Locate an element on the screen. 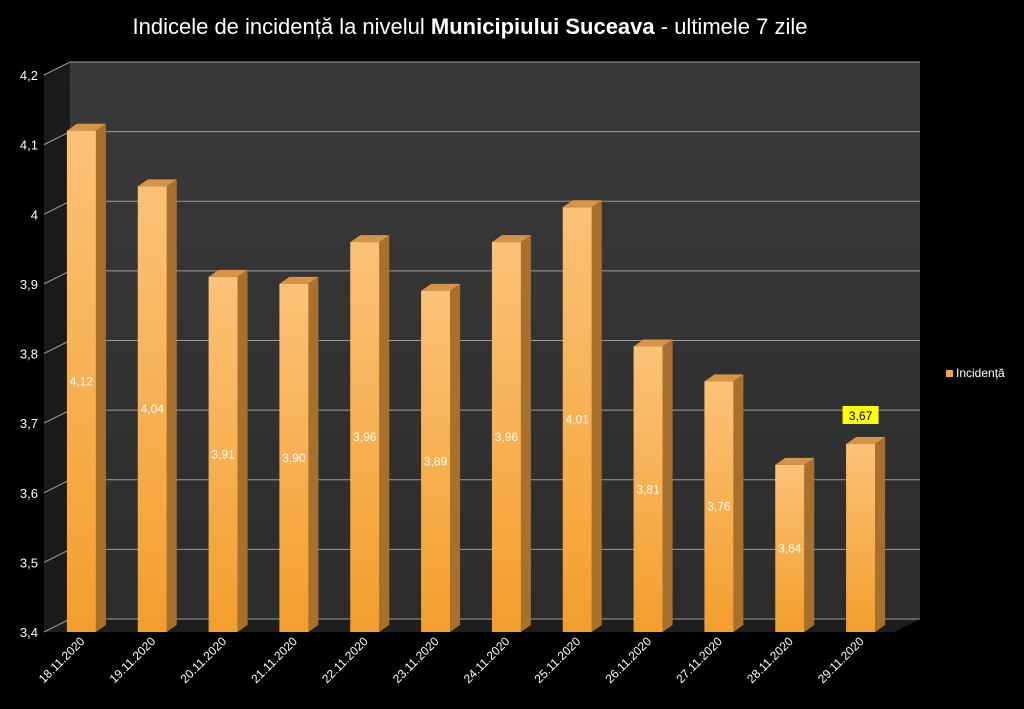 The height and width of the screenshot is (709, 1024). legend-label: Incidență is located at coordinates (980, 373).